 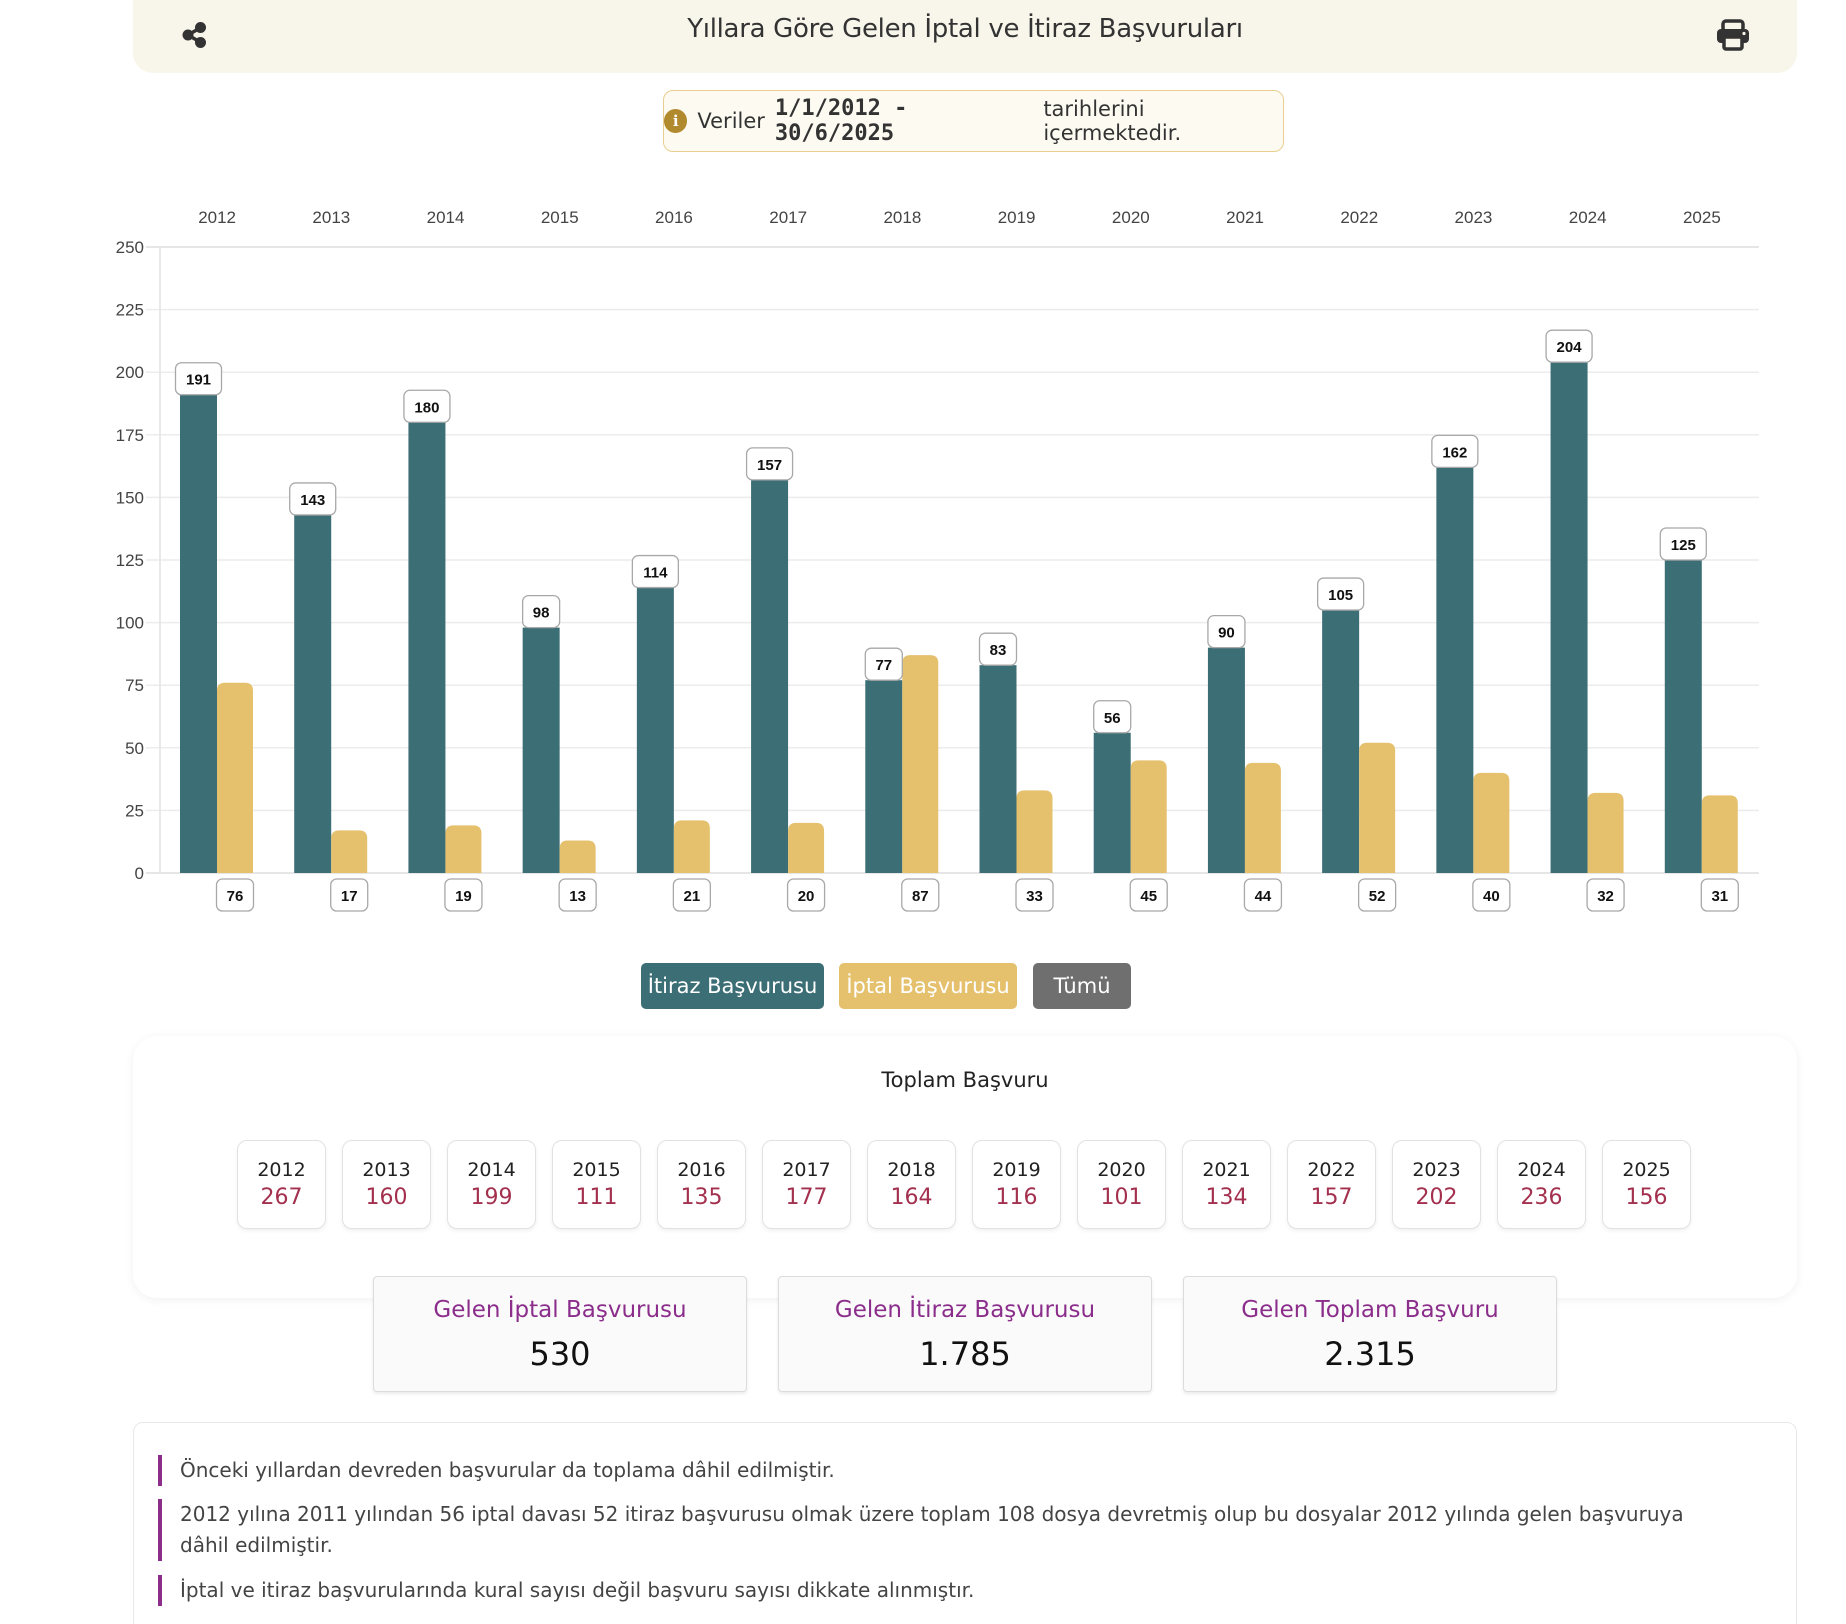 I want to click on year-total-year: 2020, so click(x=1121, y=1170).